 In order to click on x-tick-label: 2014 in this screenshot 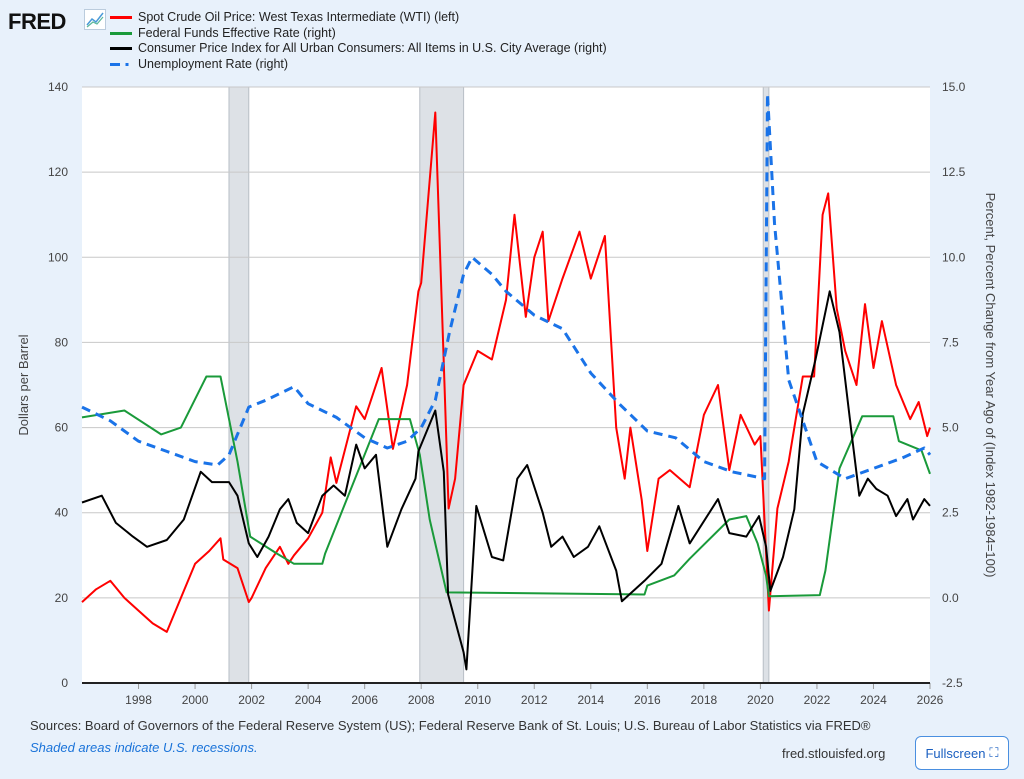, I will do `click(590, 700)`.